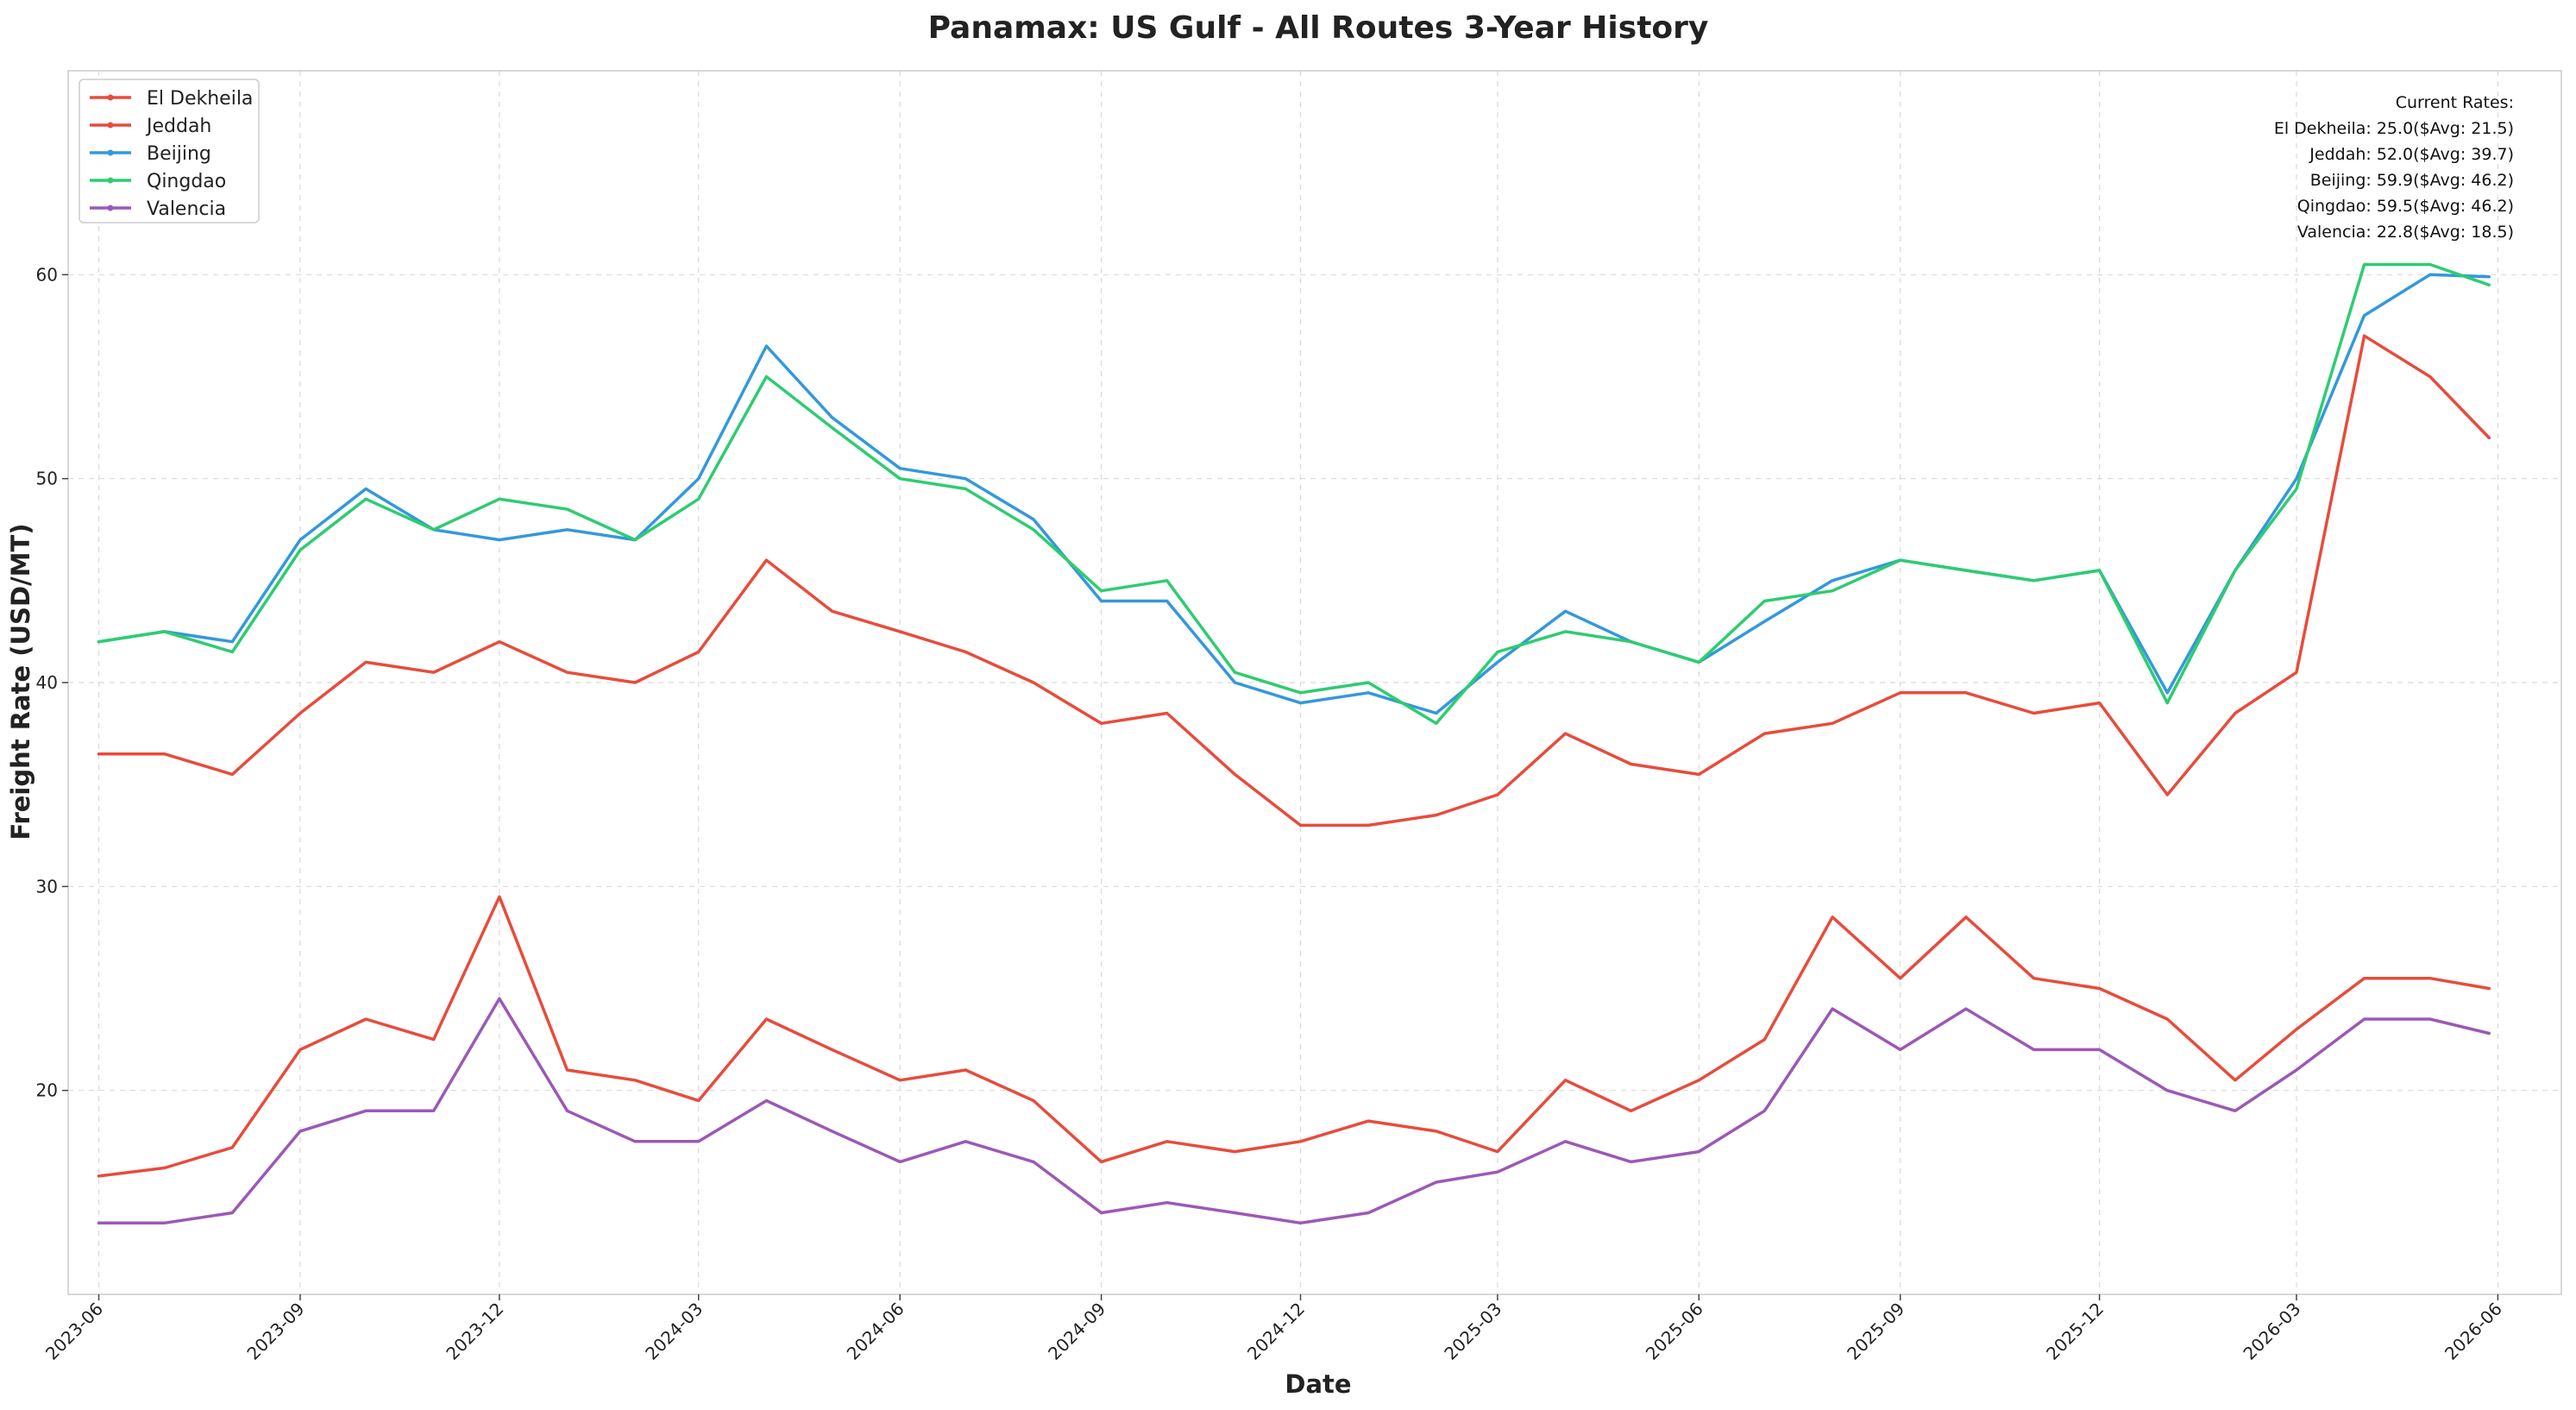 The height and width of the screenshot is (1410, 2576). What do you see at coordinates (20, 681) in the screenshot?
I see `y-axis-label: Freight Rate (USD/MT)` at bounding box center [20, 681].